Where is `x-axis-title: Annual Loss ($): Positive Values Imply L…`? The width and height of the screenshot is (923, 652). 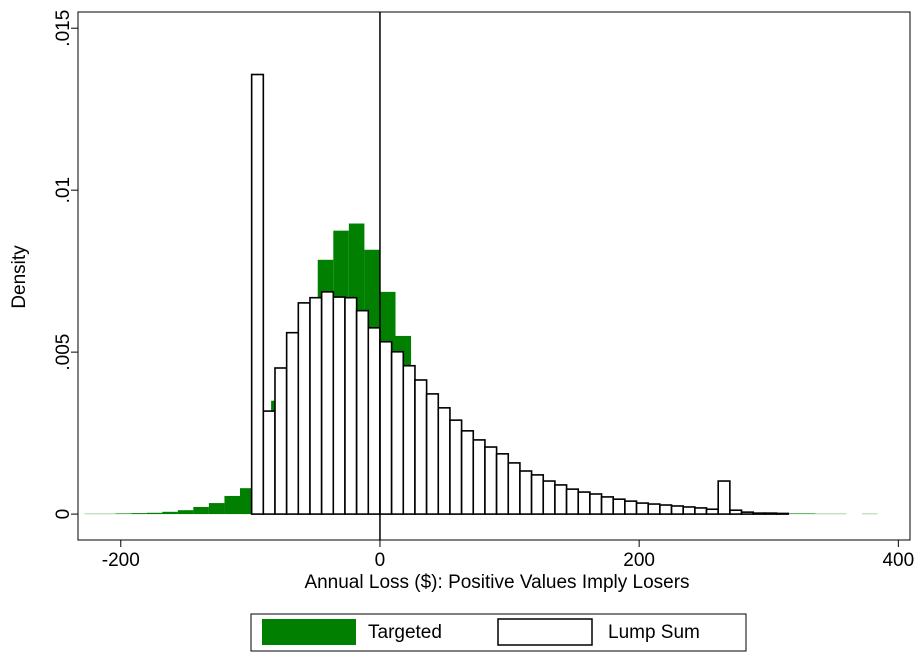 x-axis-title: Annual Loss ($): Positive Values Imply L… is located at coordinates (496, 582).